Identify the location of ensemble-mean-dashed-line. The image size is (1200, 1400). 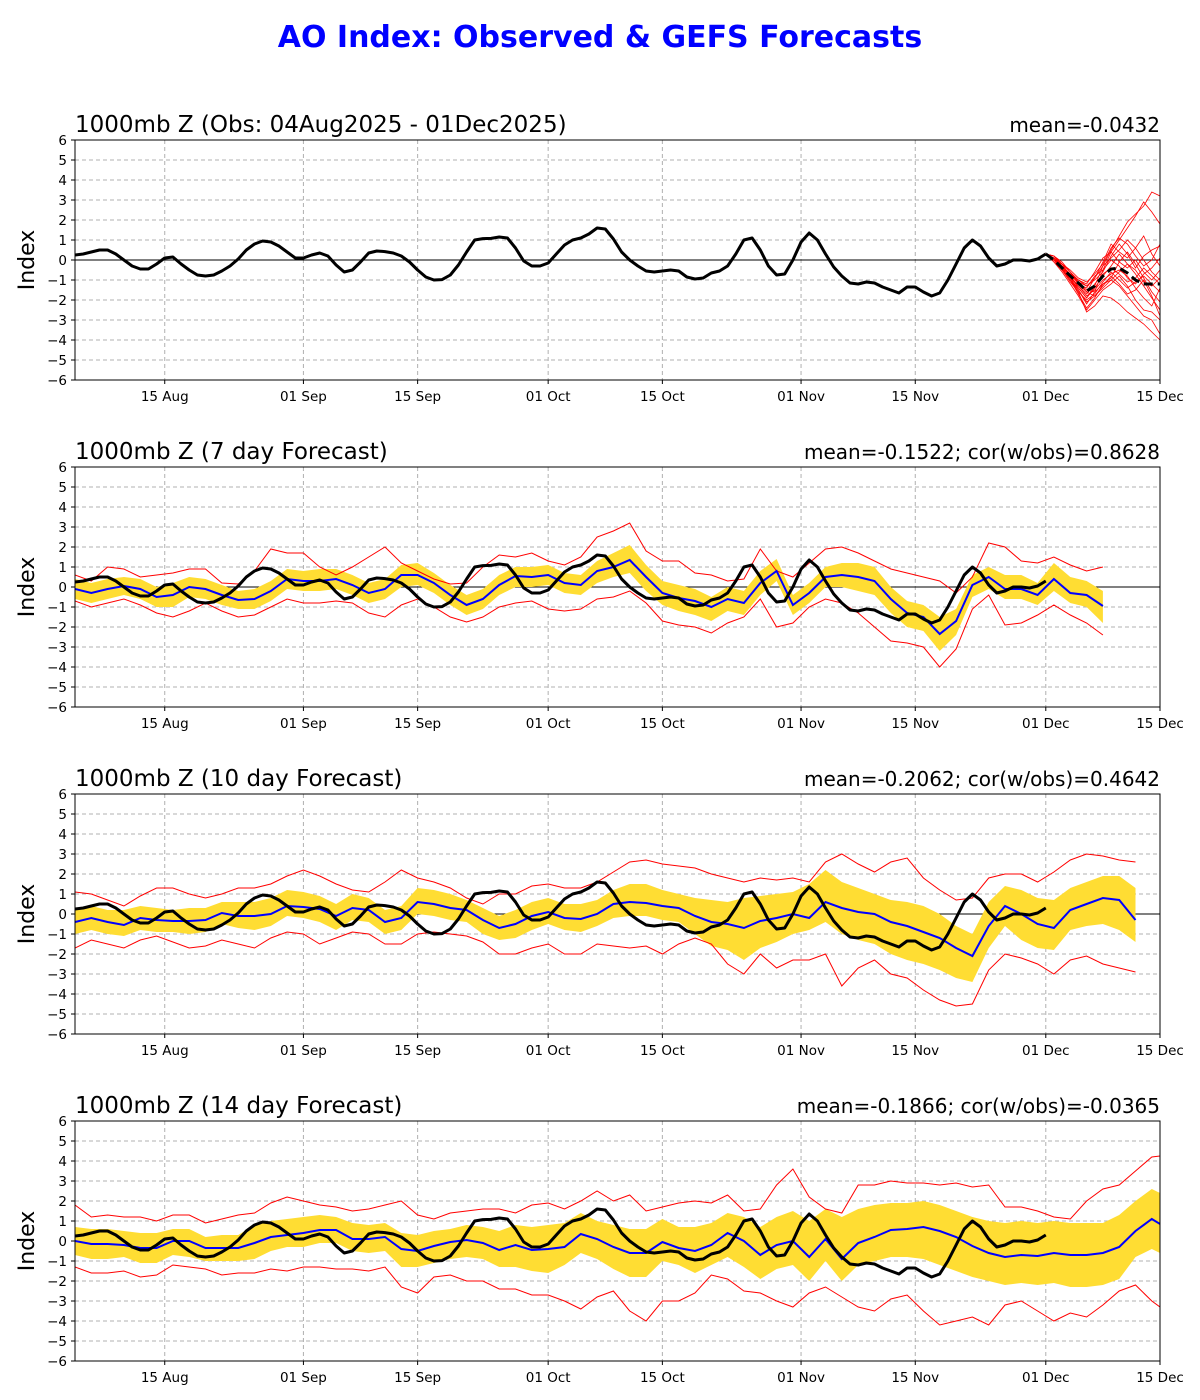
(1102, 272).